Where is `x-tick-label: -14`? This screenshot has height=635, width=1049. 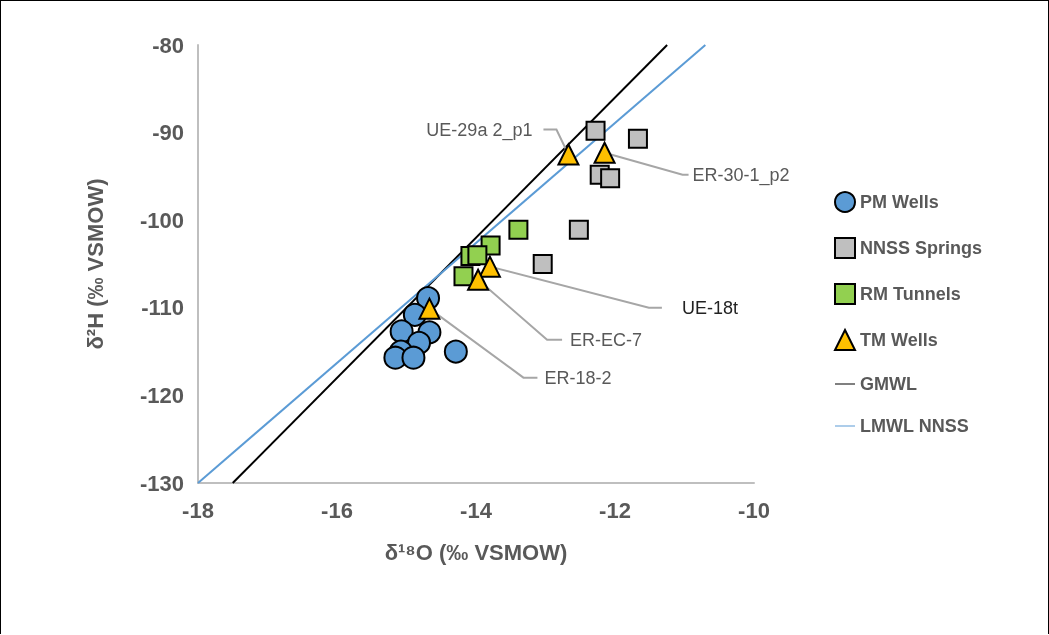 x-tick-label: -14 is located at coordinates (476, 510).